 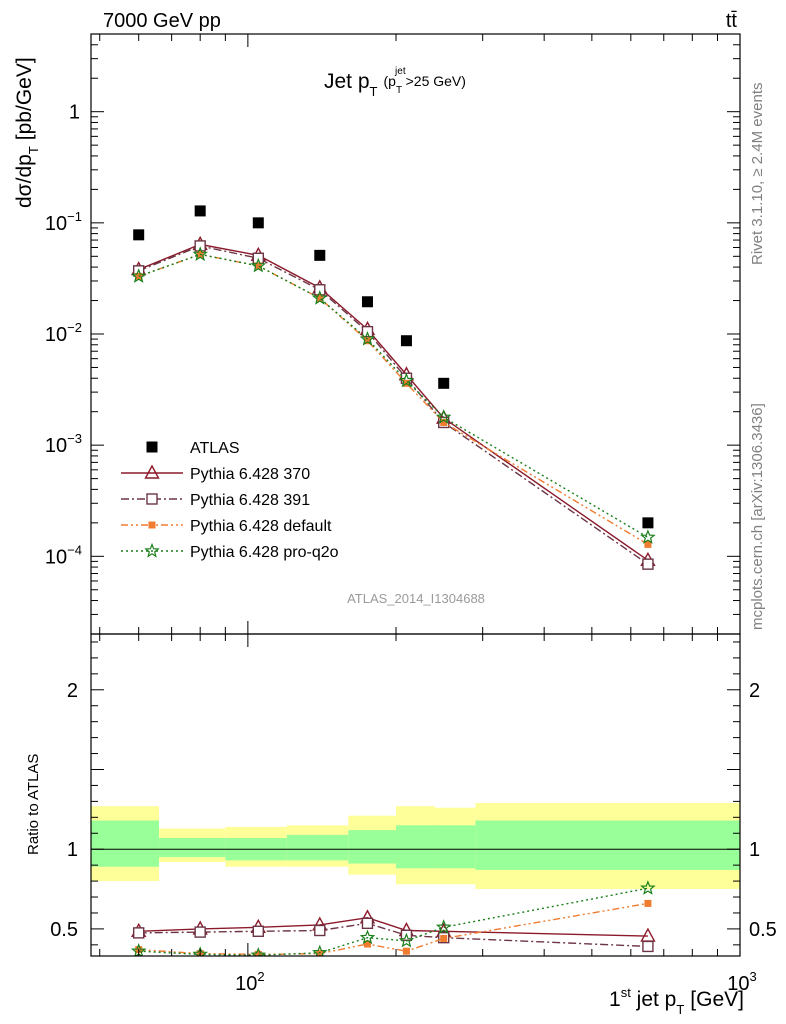 I want to click on ratio-y-tick-label-right: 2, so click(x=754, y=691).